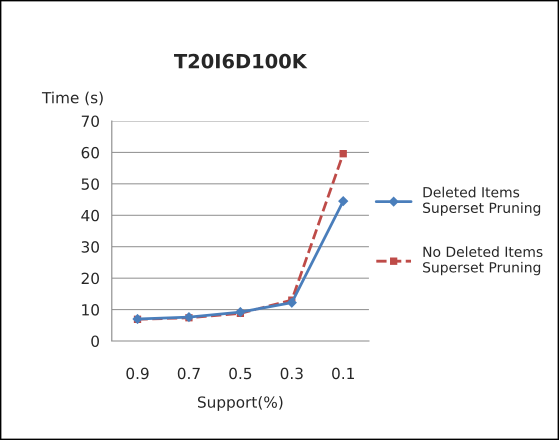 The height and width of the screenshot is (440, 559). I want to click on y-tick-label: 70, so click(90, 121).